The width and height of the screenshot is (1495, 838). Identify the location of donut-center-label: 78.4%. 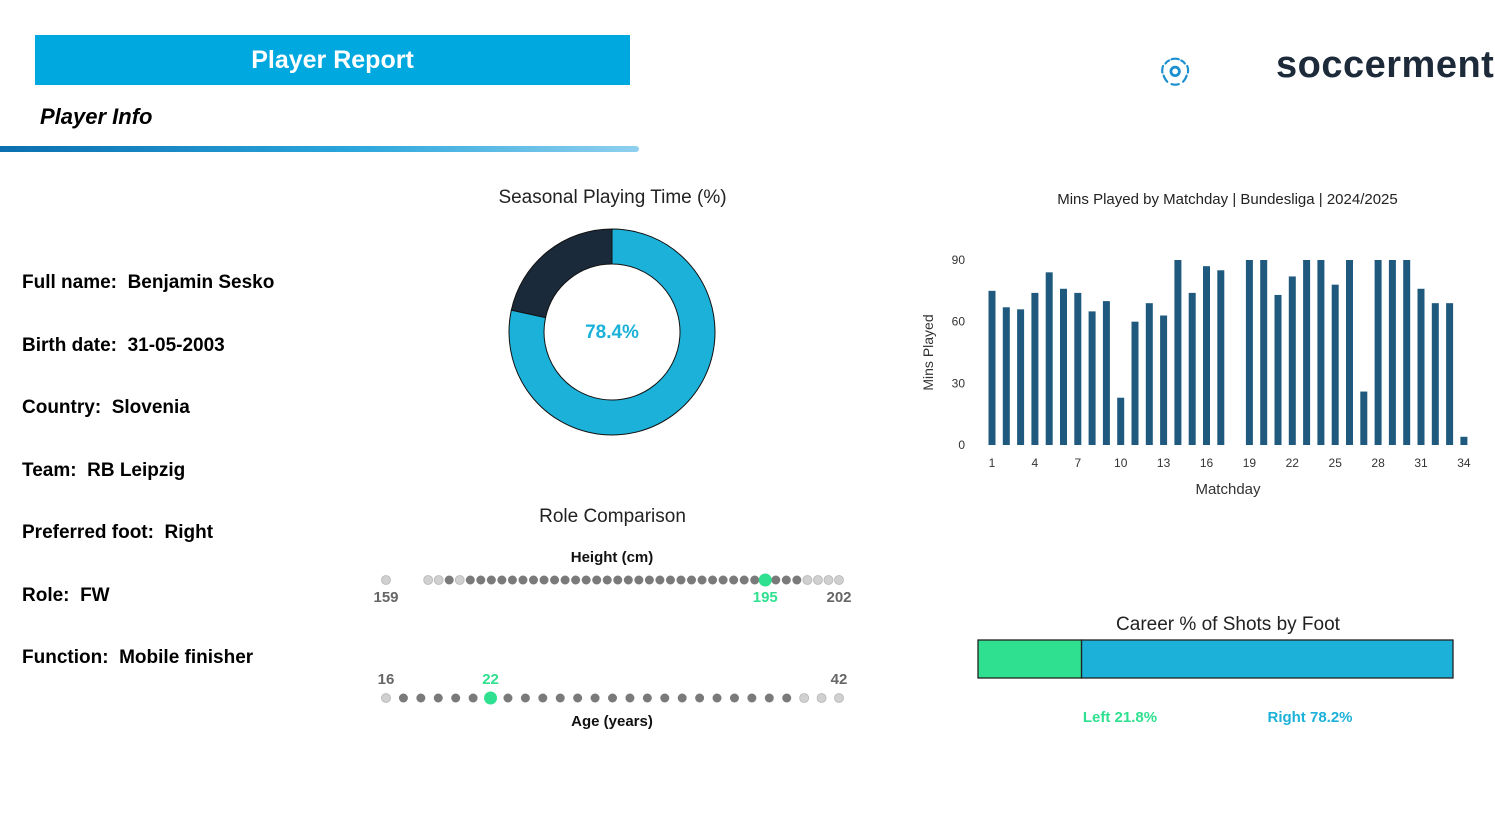
(612, 332).